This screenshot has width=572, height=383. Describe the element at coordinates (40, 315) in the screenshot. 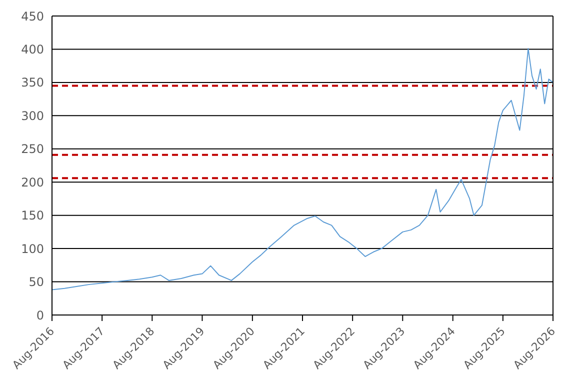

I see `y-tick-label: 0` at that location.